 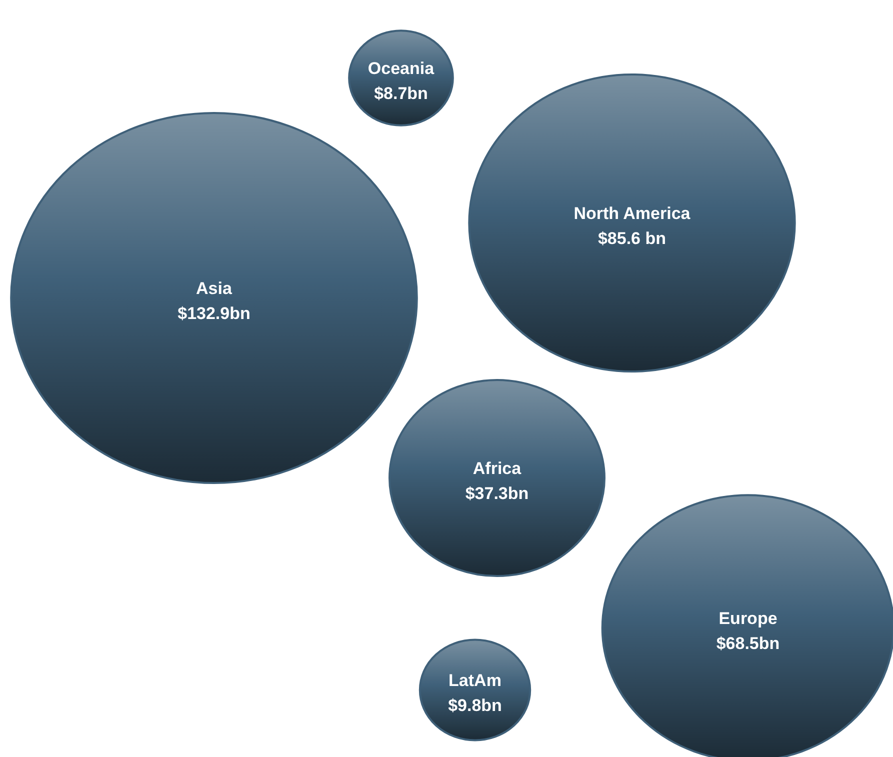 What do you see at coordinates (475, 705) in the screenshot?
I see `data-label: $9.8bn` at bounding box center [475, 705].